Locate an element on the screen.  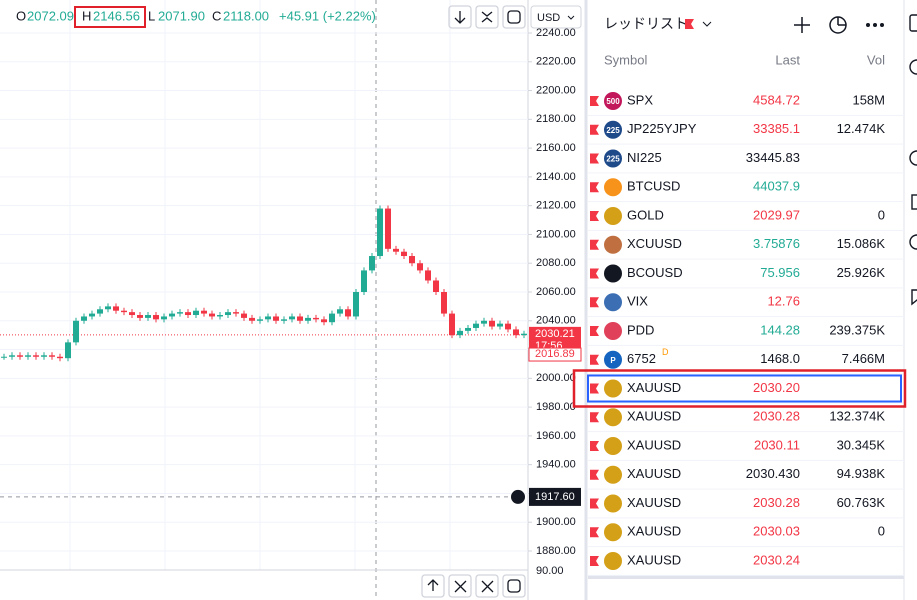
watchlist-row: XAUUSD 2030.28 132.374K is located at coordinates (746, 420).